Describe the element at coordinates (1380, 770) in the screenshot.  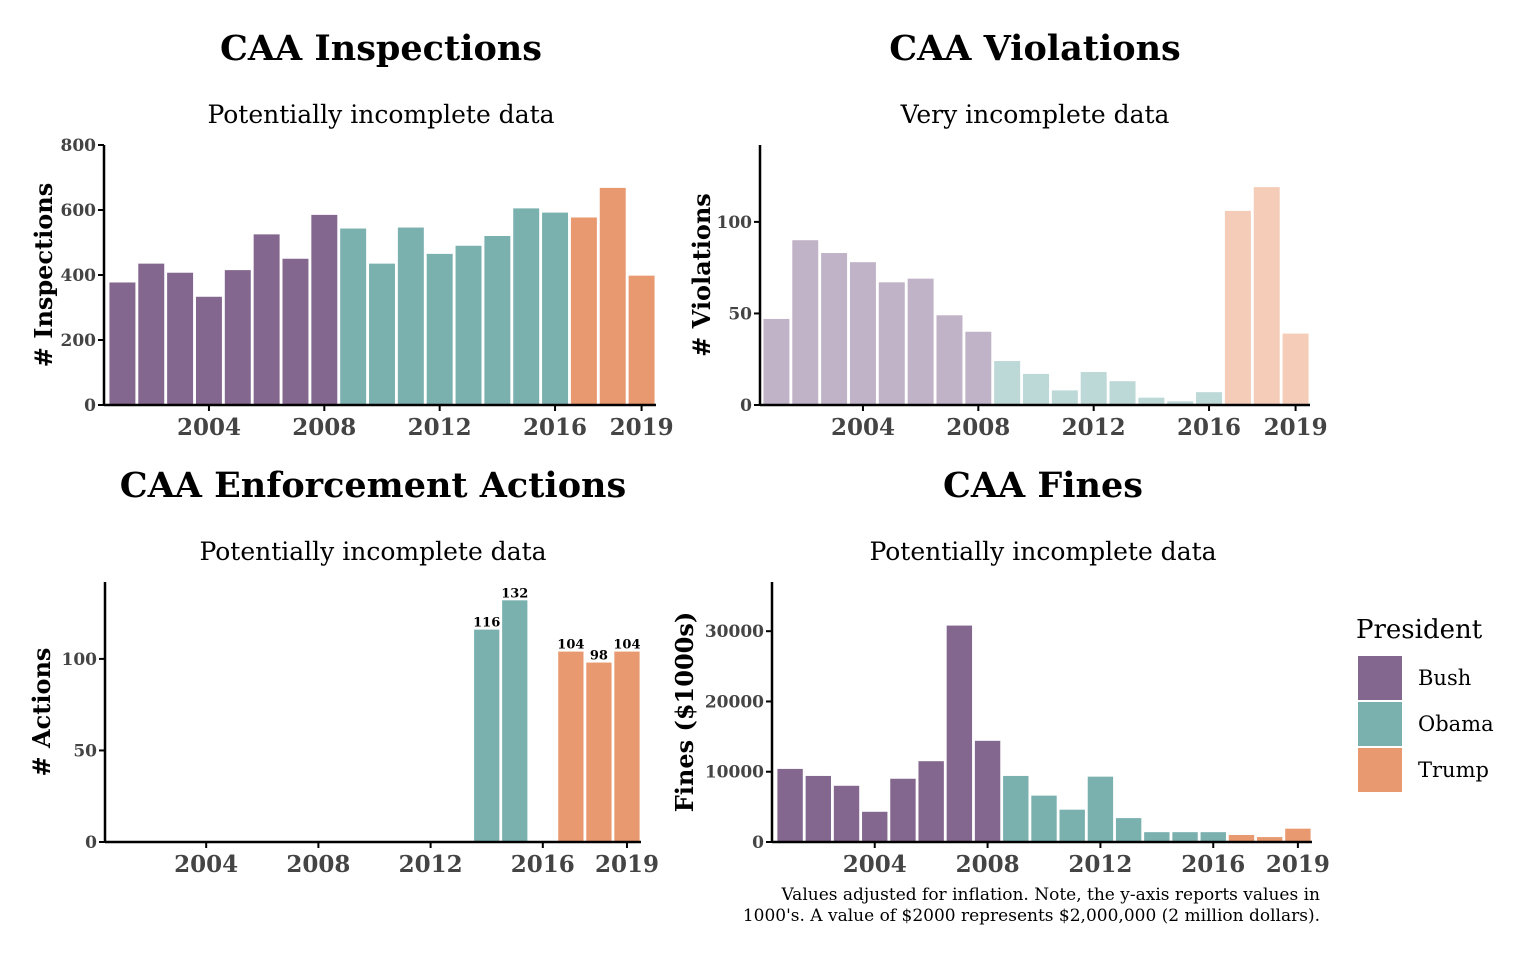
I see `legend-swatch-trump` at that location.